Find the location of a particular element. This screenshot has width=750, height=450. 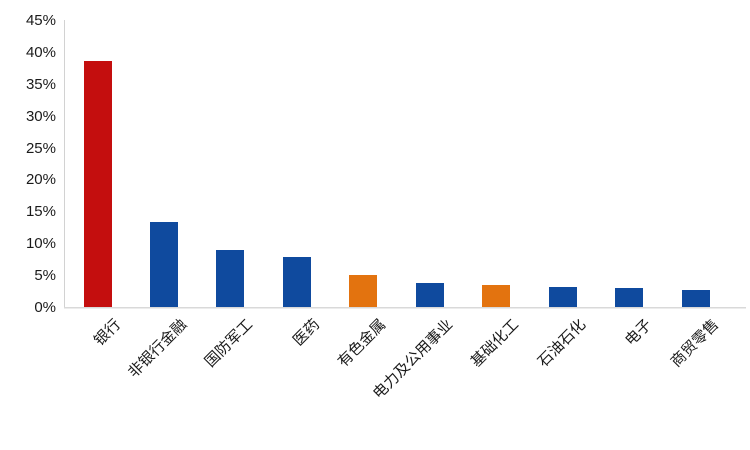

y-axis-line is located at coordinates (64, 163).